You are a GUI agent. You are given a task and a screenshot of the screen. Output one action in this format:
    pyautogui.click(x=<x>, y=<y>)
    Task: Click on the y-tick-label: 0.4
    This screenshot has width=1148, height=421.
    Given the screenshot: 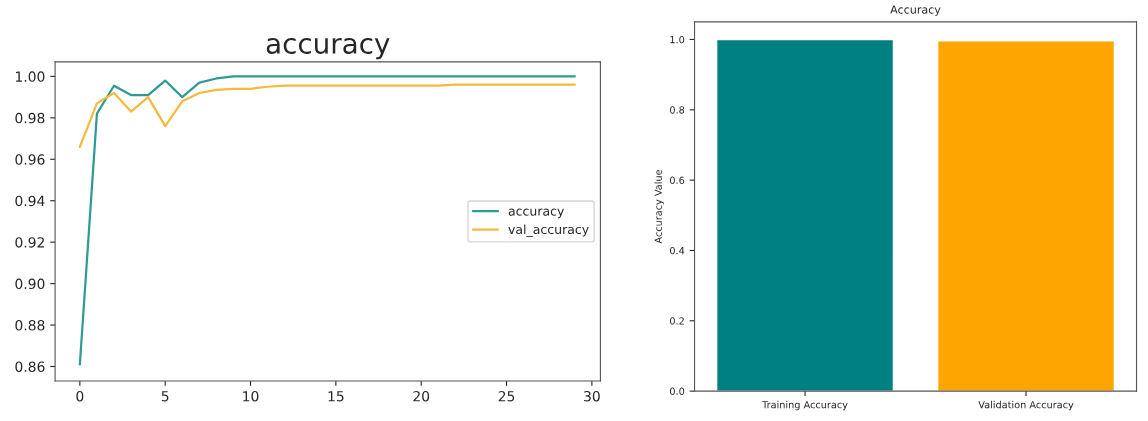 What is the action you would take?
    pyautogui.click(x=677, y=250)
    